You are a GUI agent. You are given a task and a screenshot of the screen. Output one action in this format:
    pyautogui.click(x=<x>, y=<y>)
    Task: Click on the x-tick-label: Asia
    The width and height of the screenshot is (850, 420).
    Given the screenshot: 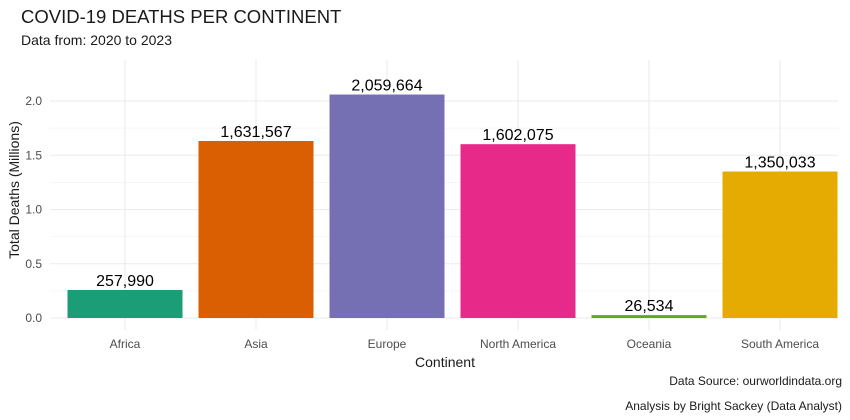 What is the action you would take?
    pyautogui.click(x=256, y=344)
    